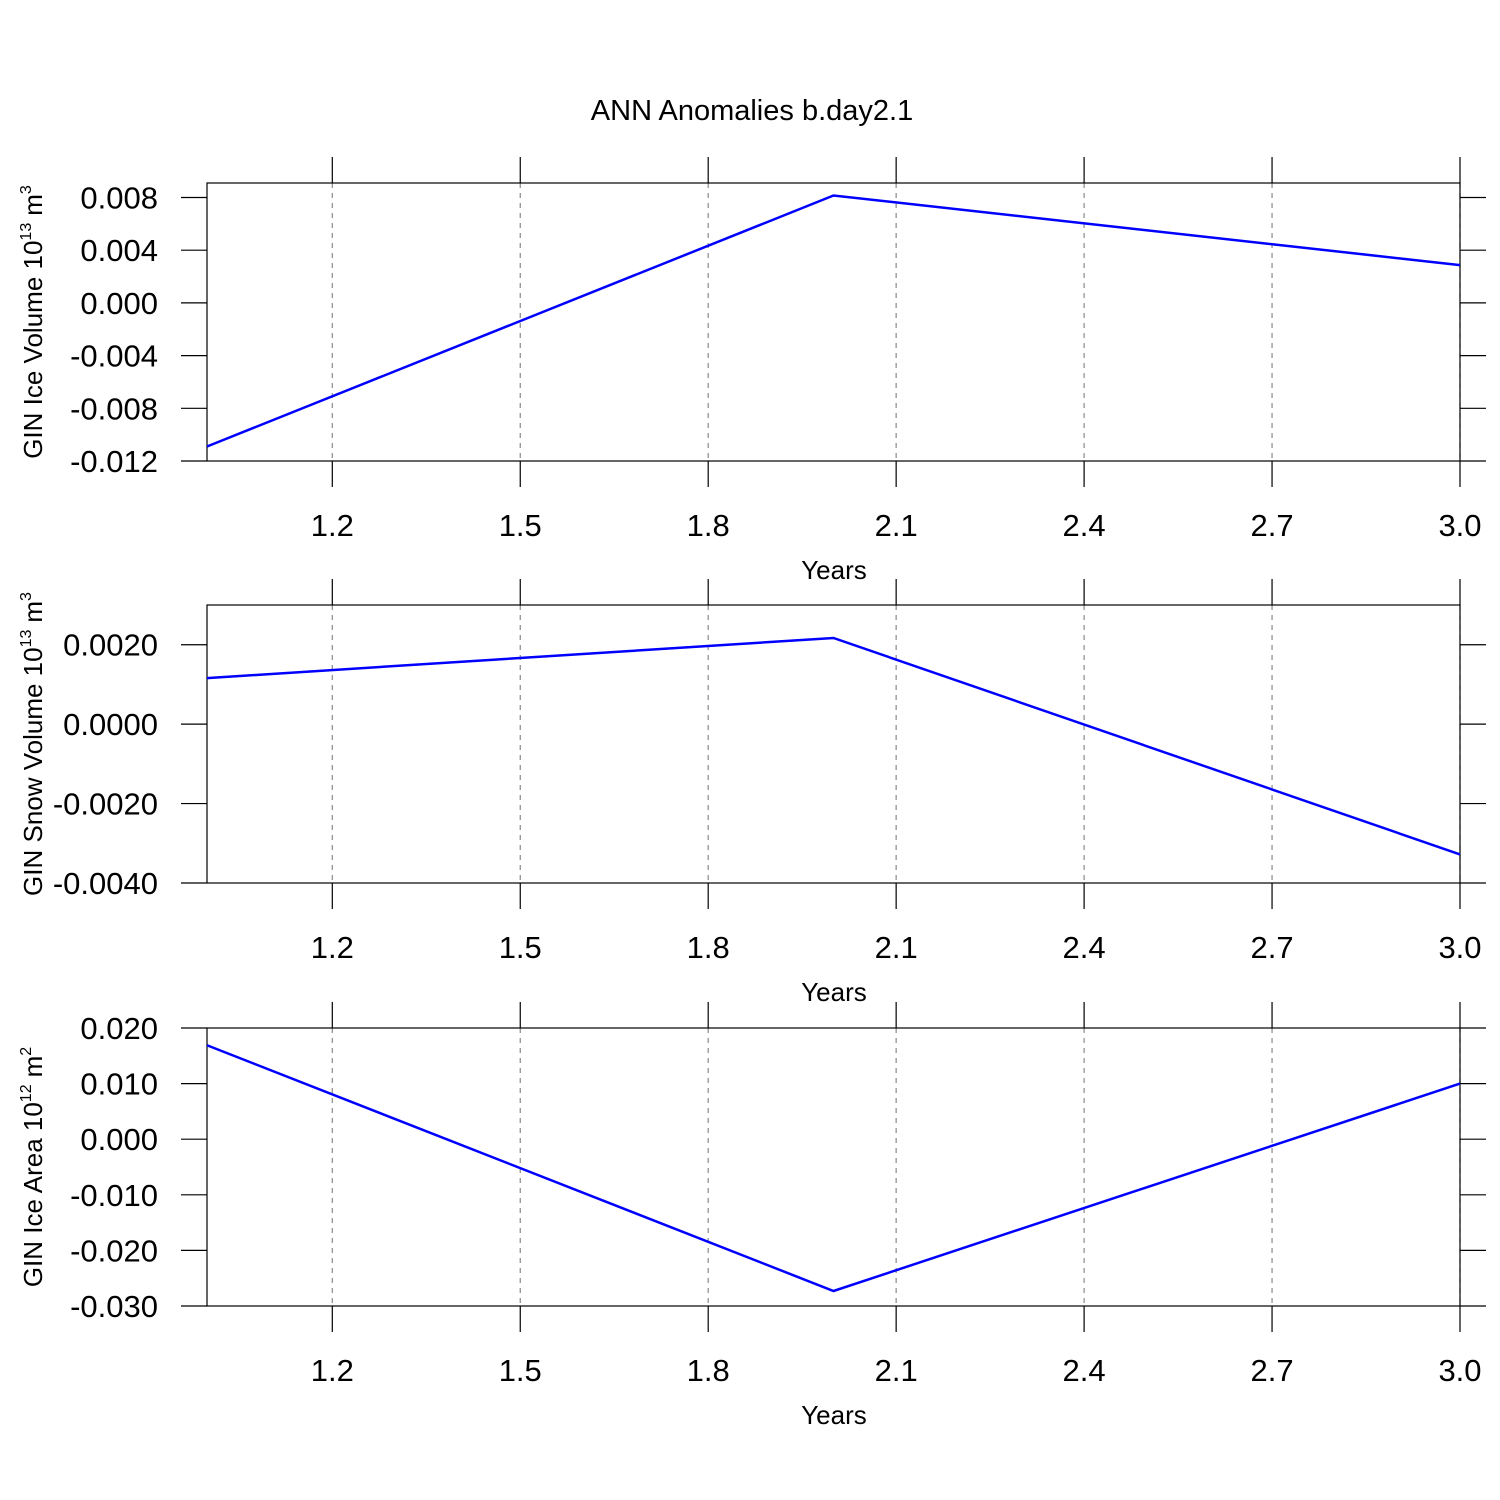 Image resolution: width=1500 pixels, height=1500 pixels. What do you see at coordinates (114, 1195) in the screenshot?
I see `y-tick-label: -0.010` at bounding box center [114, 1195].